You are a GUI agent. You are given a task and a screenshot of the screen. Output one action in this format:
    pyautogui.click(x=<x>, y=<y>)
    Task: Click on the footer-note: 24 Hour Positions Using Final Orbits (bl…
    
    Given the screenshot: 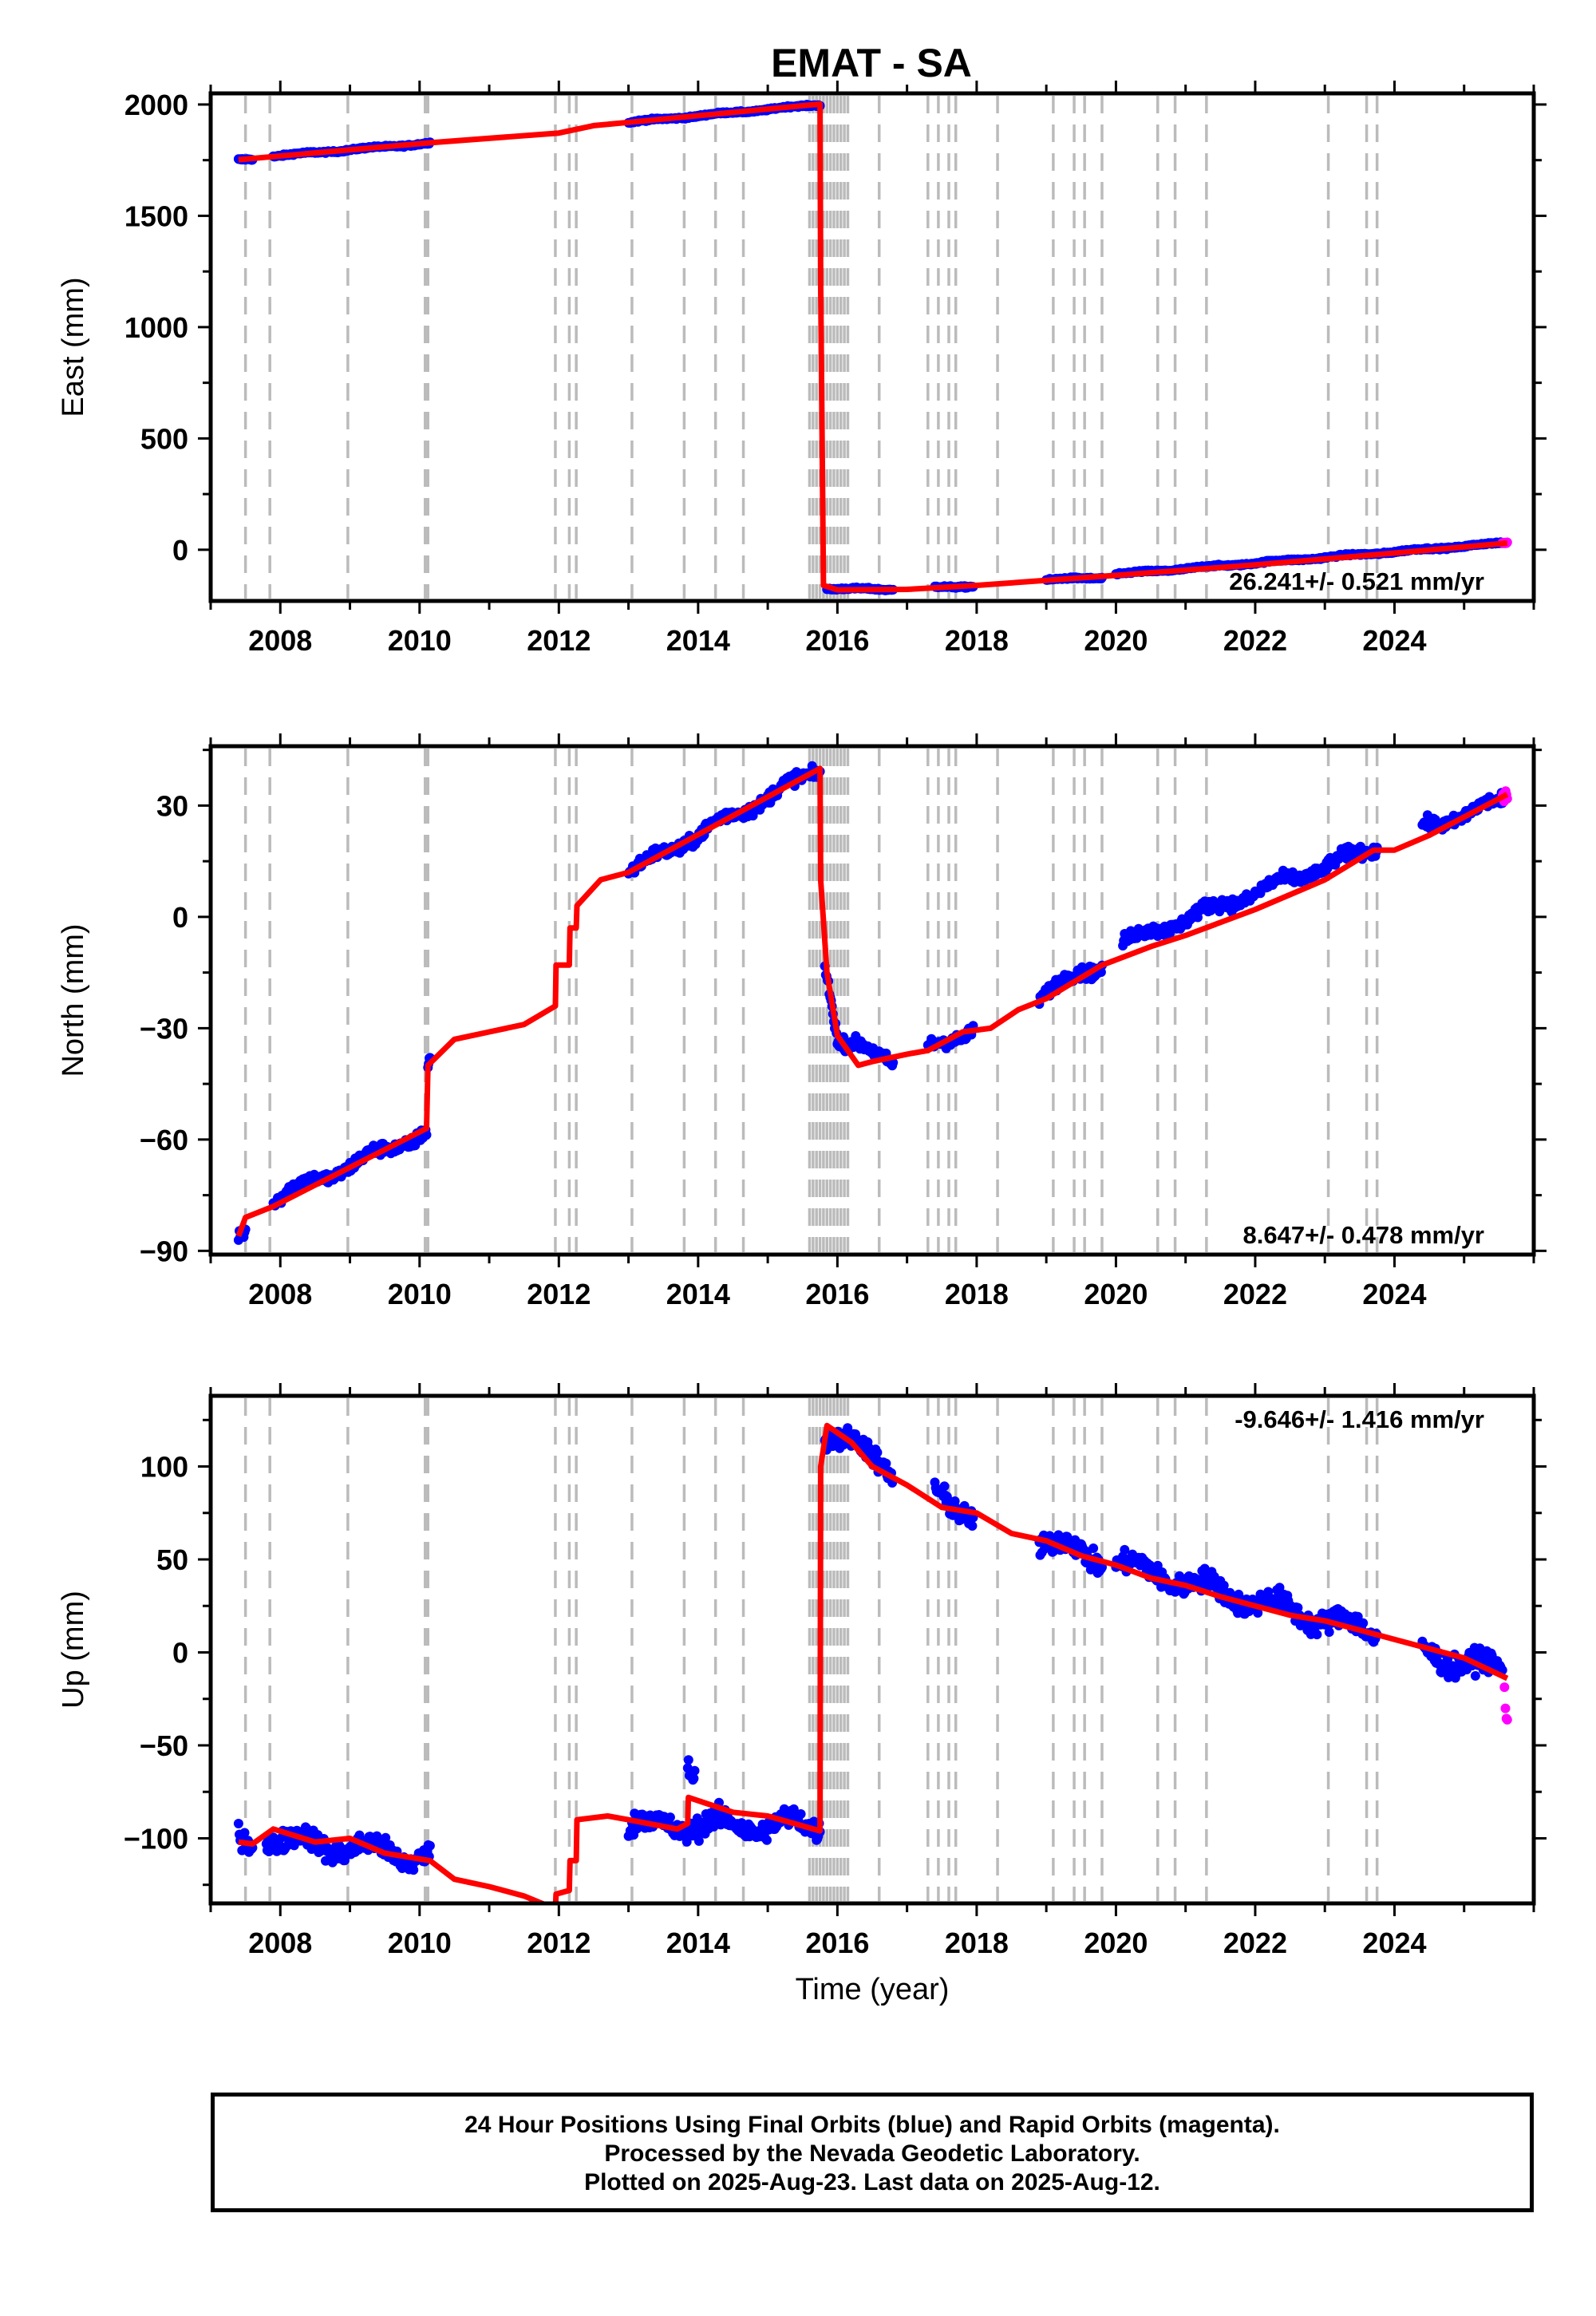 What is the action you would take?
    pyautogui.click(x=873, y=2152)
    